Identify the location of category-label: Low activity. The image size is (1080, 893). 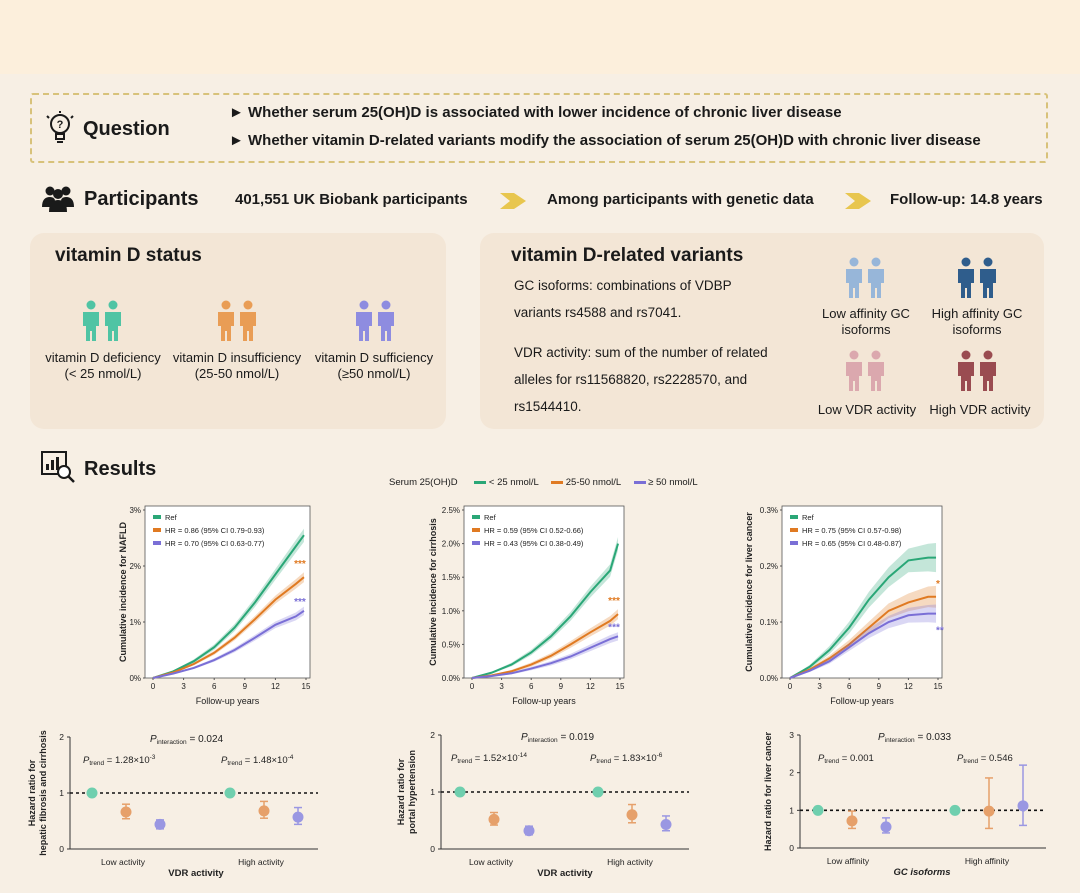
(491, 862).